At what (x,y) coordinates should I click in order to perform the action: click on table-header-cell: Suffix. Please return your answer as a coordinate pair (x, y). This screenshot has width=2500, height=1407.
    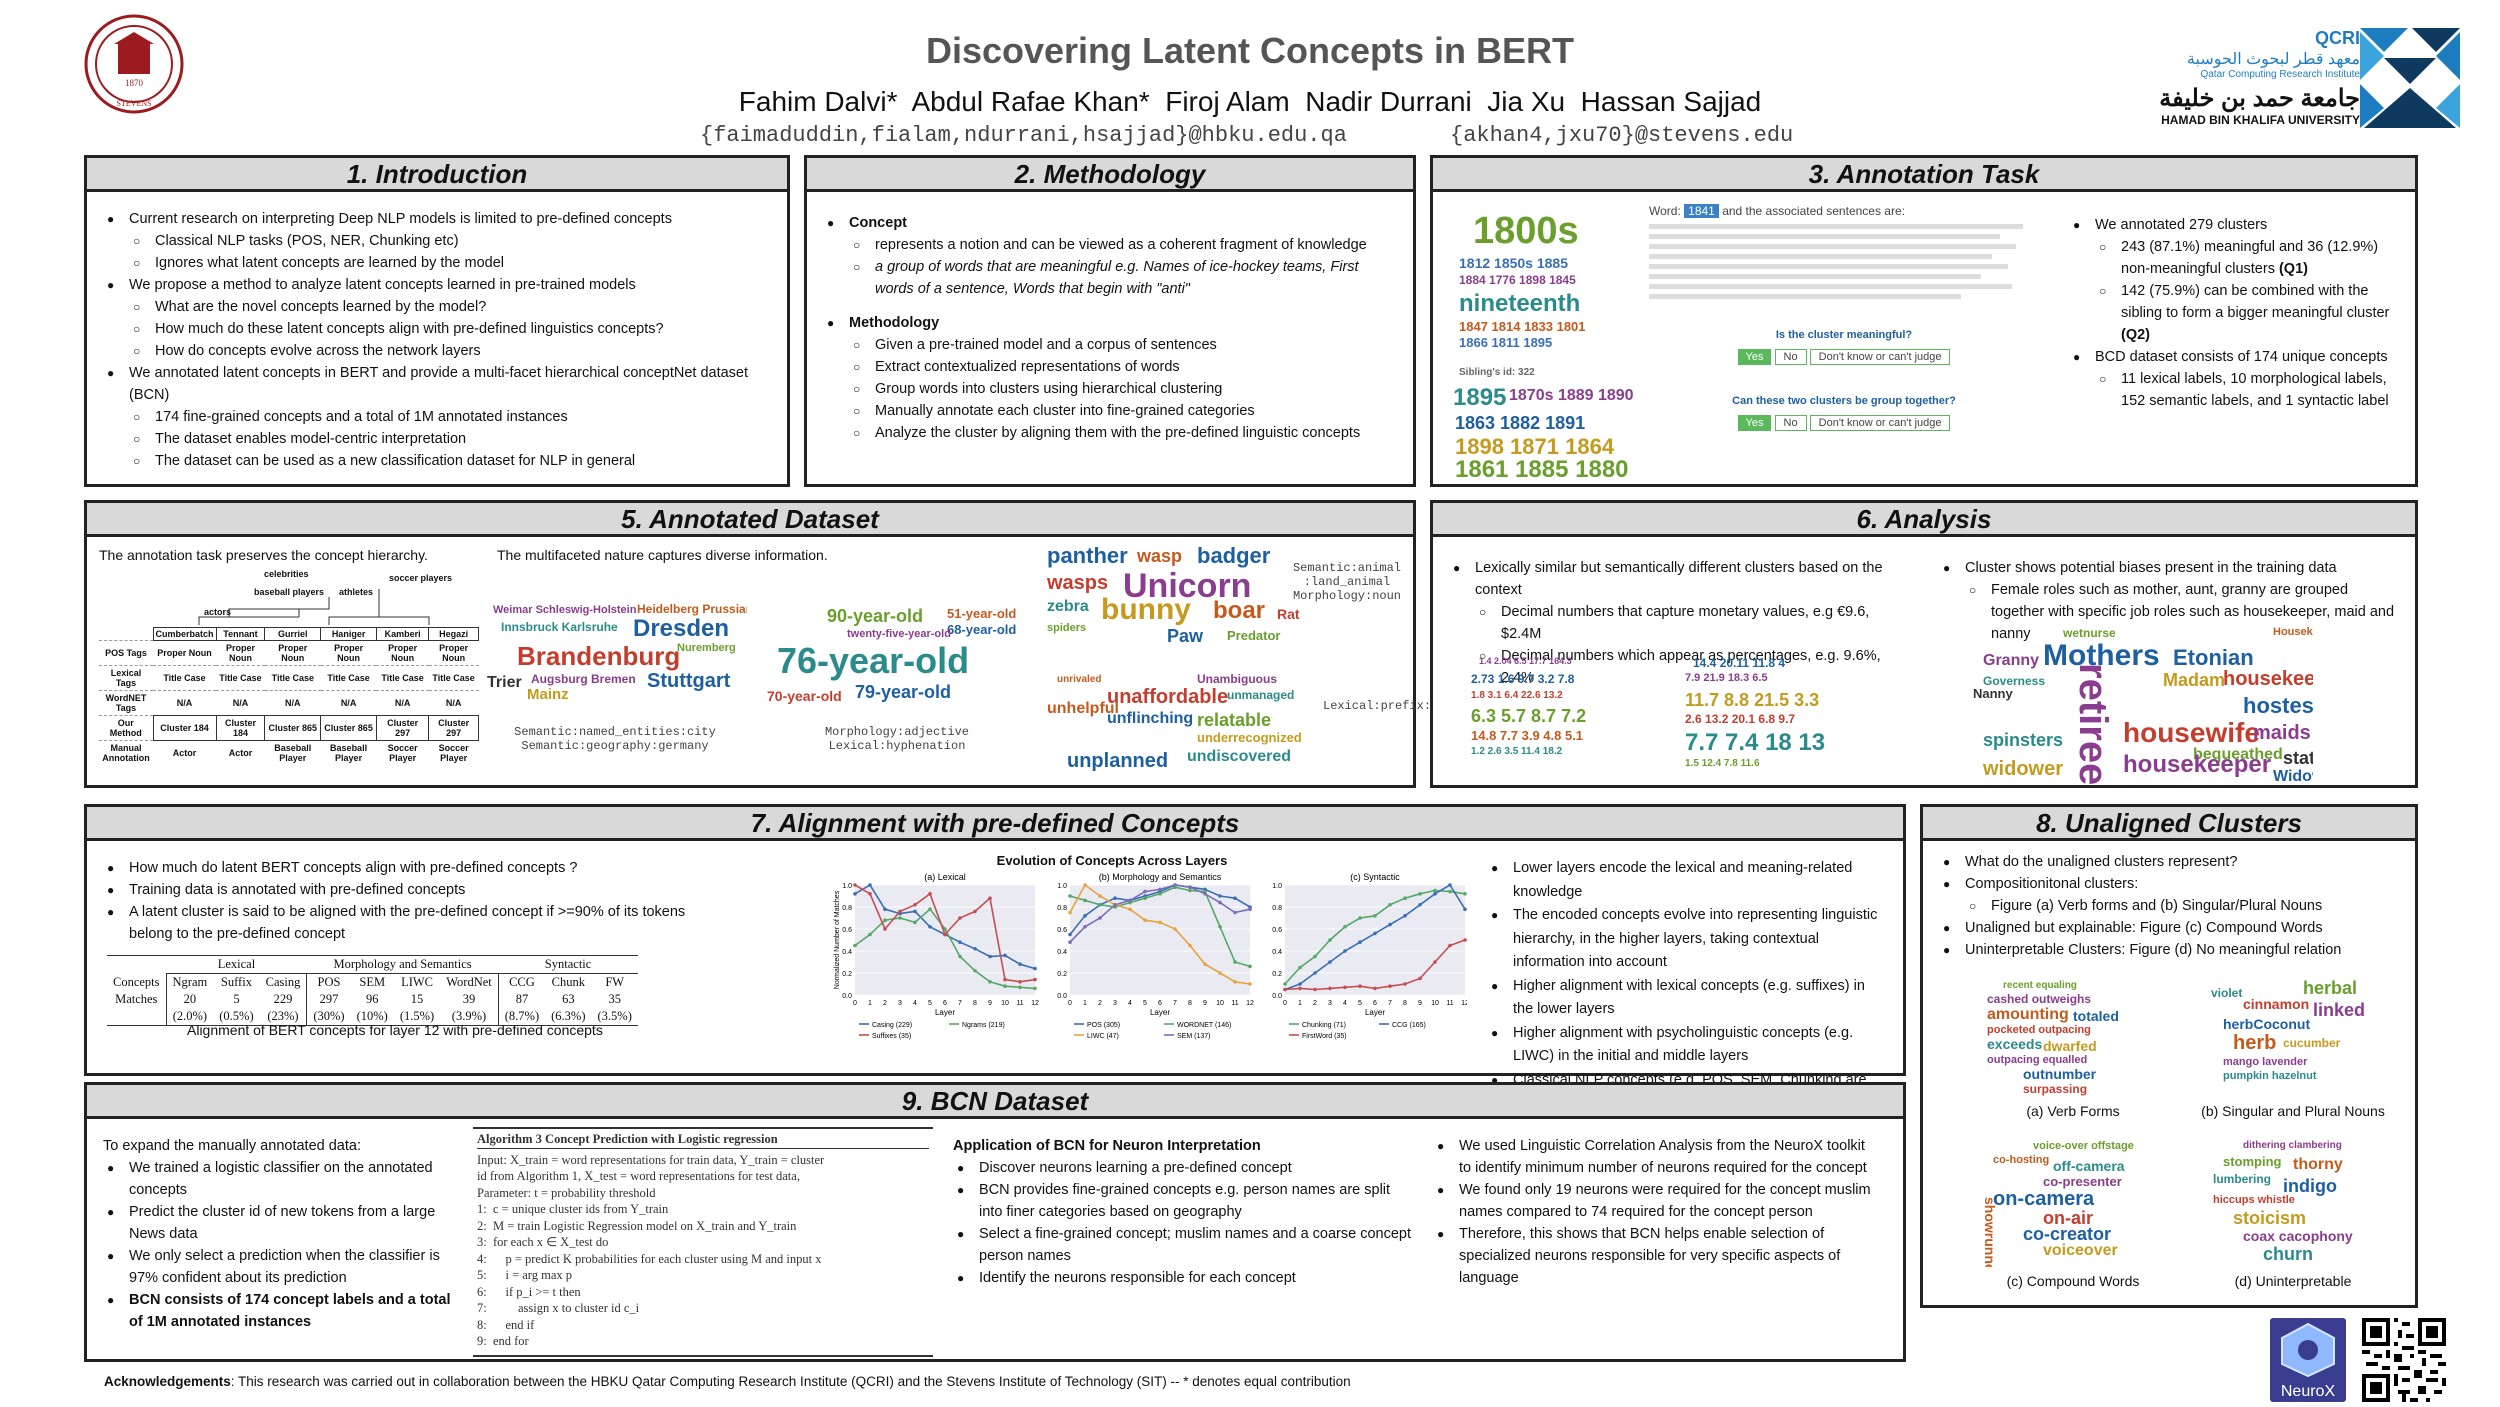
    Looking at the image, I should click on (236, 982).